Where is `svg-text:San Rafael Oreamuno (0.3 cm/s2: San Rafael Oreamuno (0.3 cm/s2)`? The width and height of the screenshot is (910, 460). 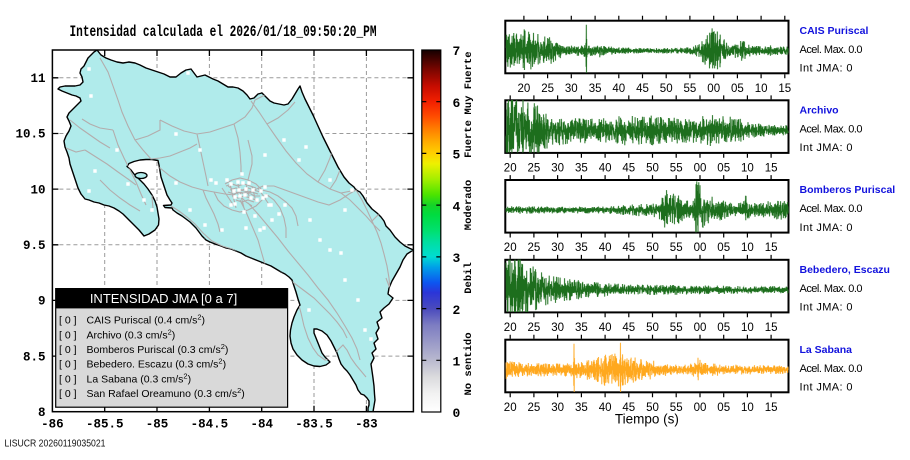
svg-text:San Rafael Oreamuno (0.3 cm/s2: San Rafael Oreamuno (0.3 cm/s2) is located at coordinates (166, 393).